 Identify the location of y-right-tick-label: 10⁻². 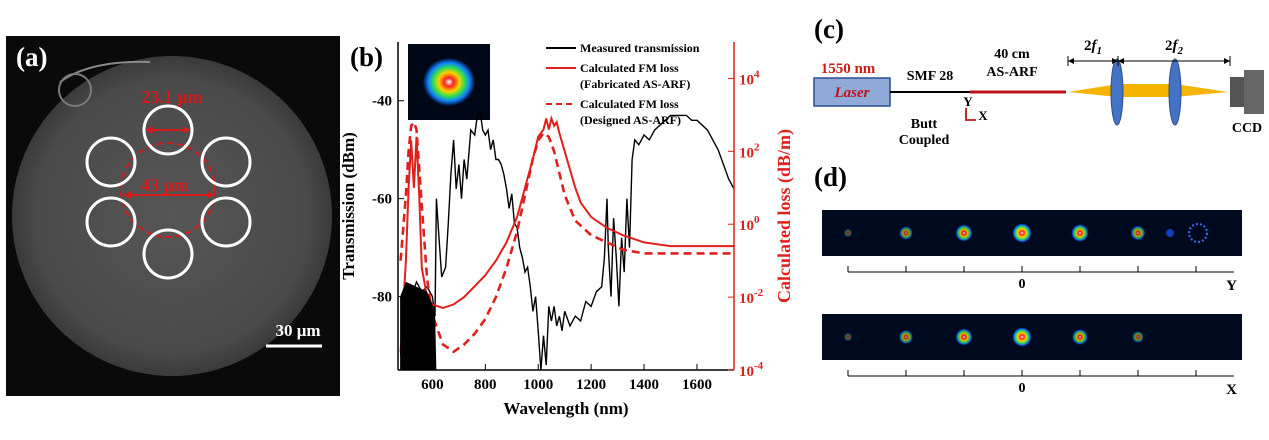
(751, 297).